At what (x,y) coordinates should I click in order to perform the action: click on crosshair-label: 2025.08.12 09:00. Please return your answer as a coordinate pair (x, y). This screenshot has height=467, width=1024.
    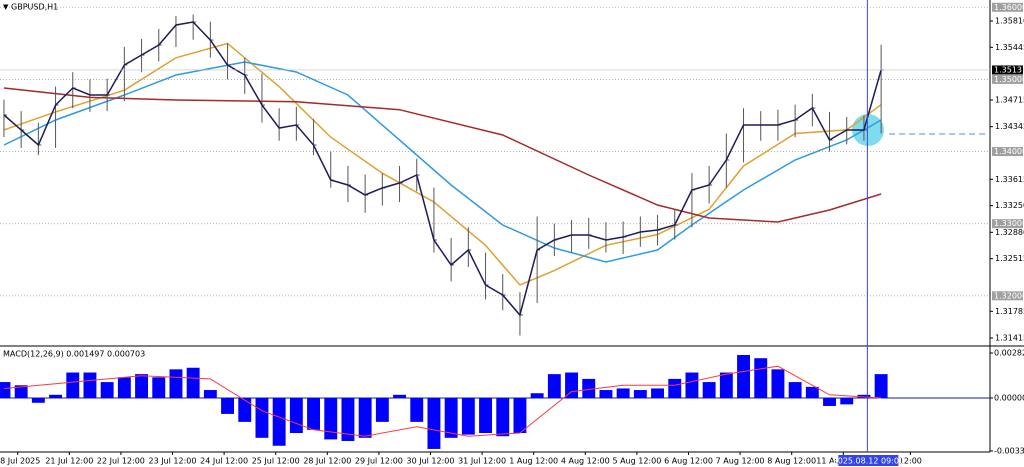
    Looking at the image, I should click on (868, 461).